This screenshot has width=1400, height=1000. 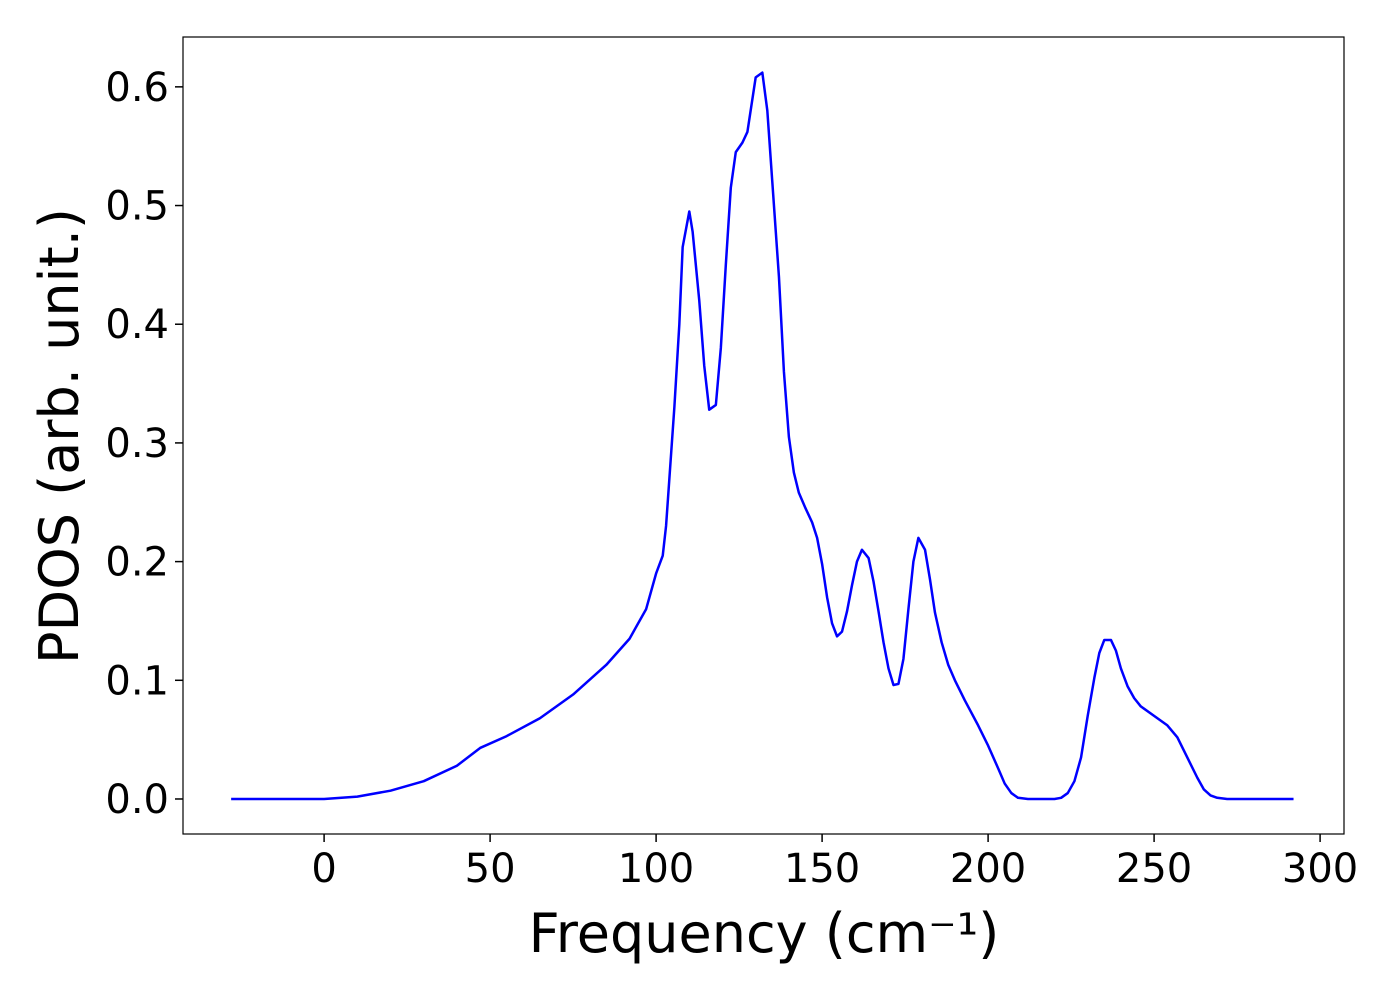 I want to click on y-tick-label: 0.6, so click(x=137, y=88).